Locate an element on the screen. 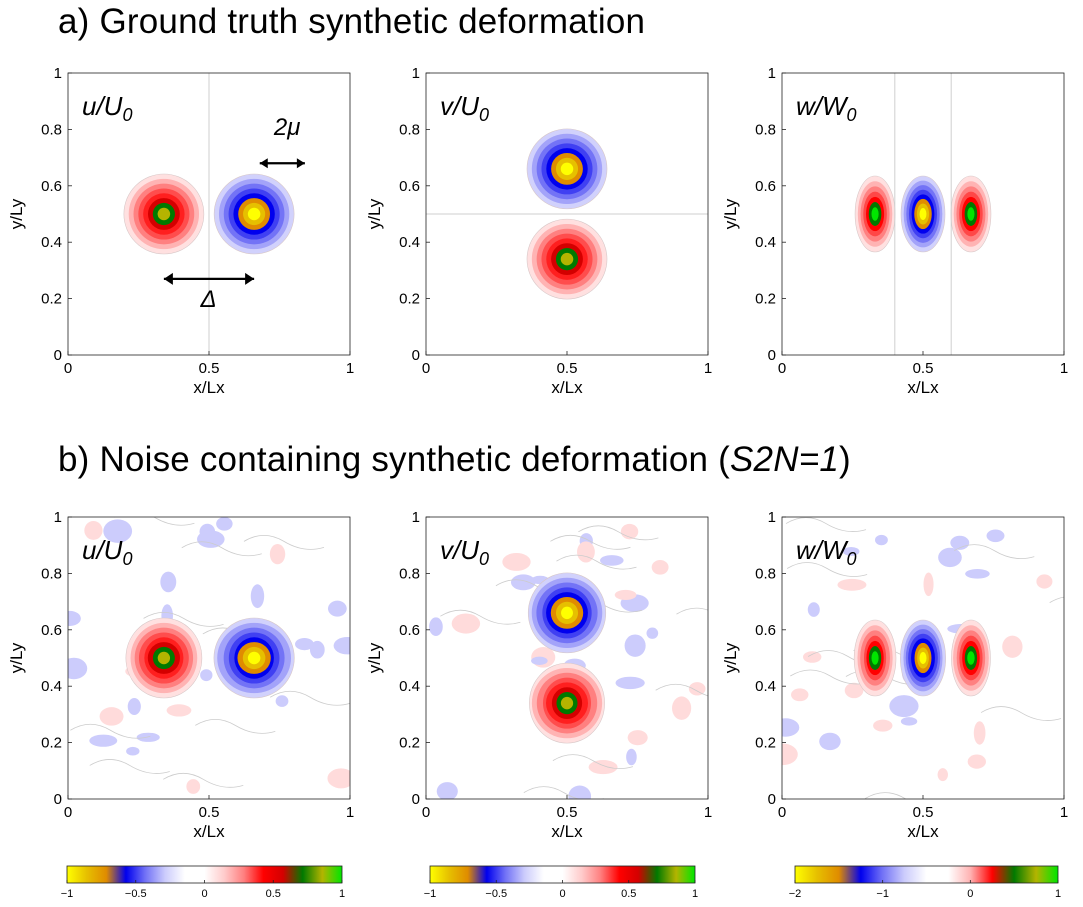 The height and width of the screenshot is (907, 1083). x-tick-label: 1 is located at coordinates (350, 812).